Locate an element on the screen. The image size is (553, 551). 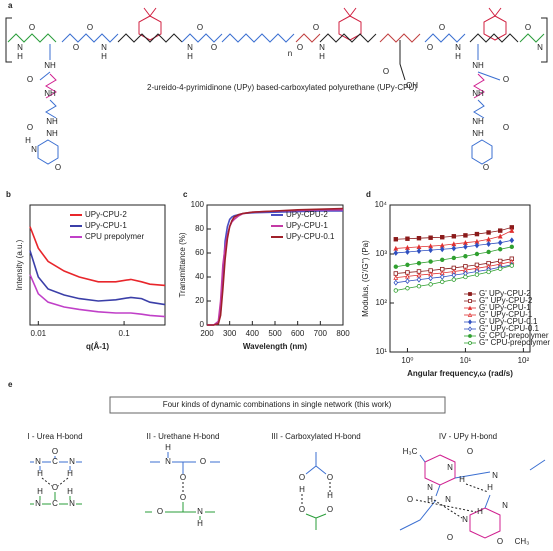
x-tick-label: 0.1 is located at coordinates (125, 333).